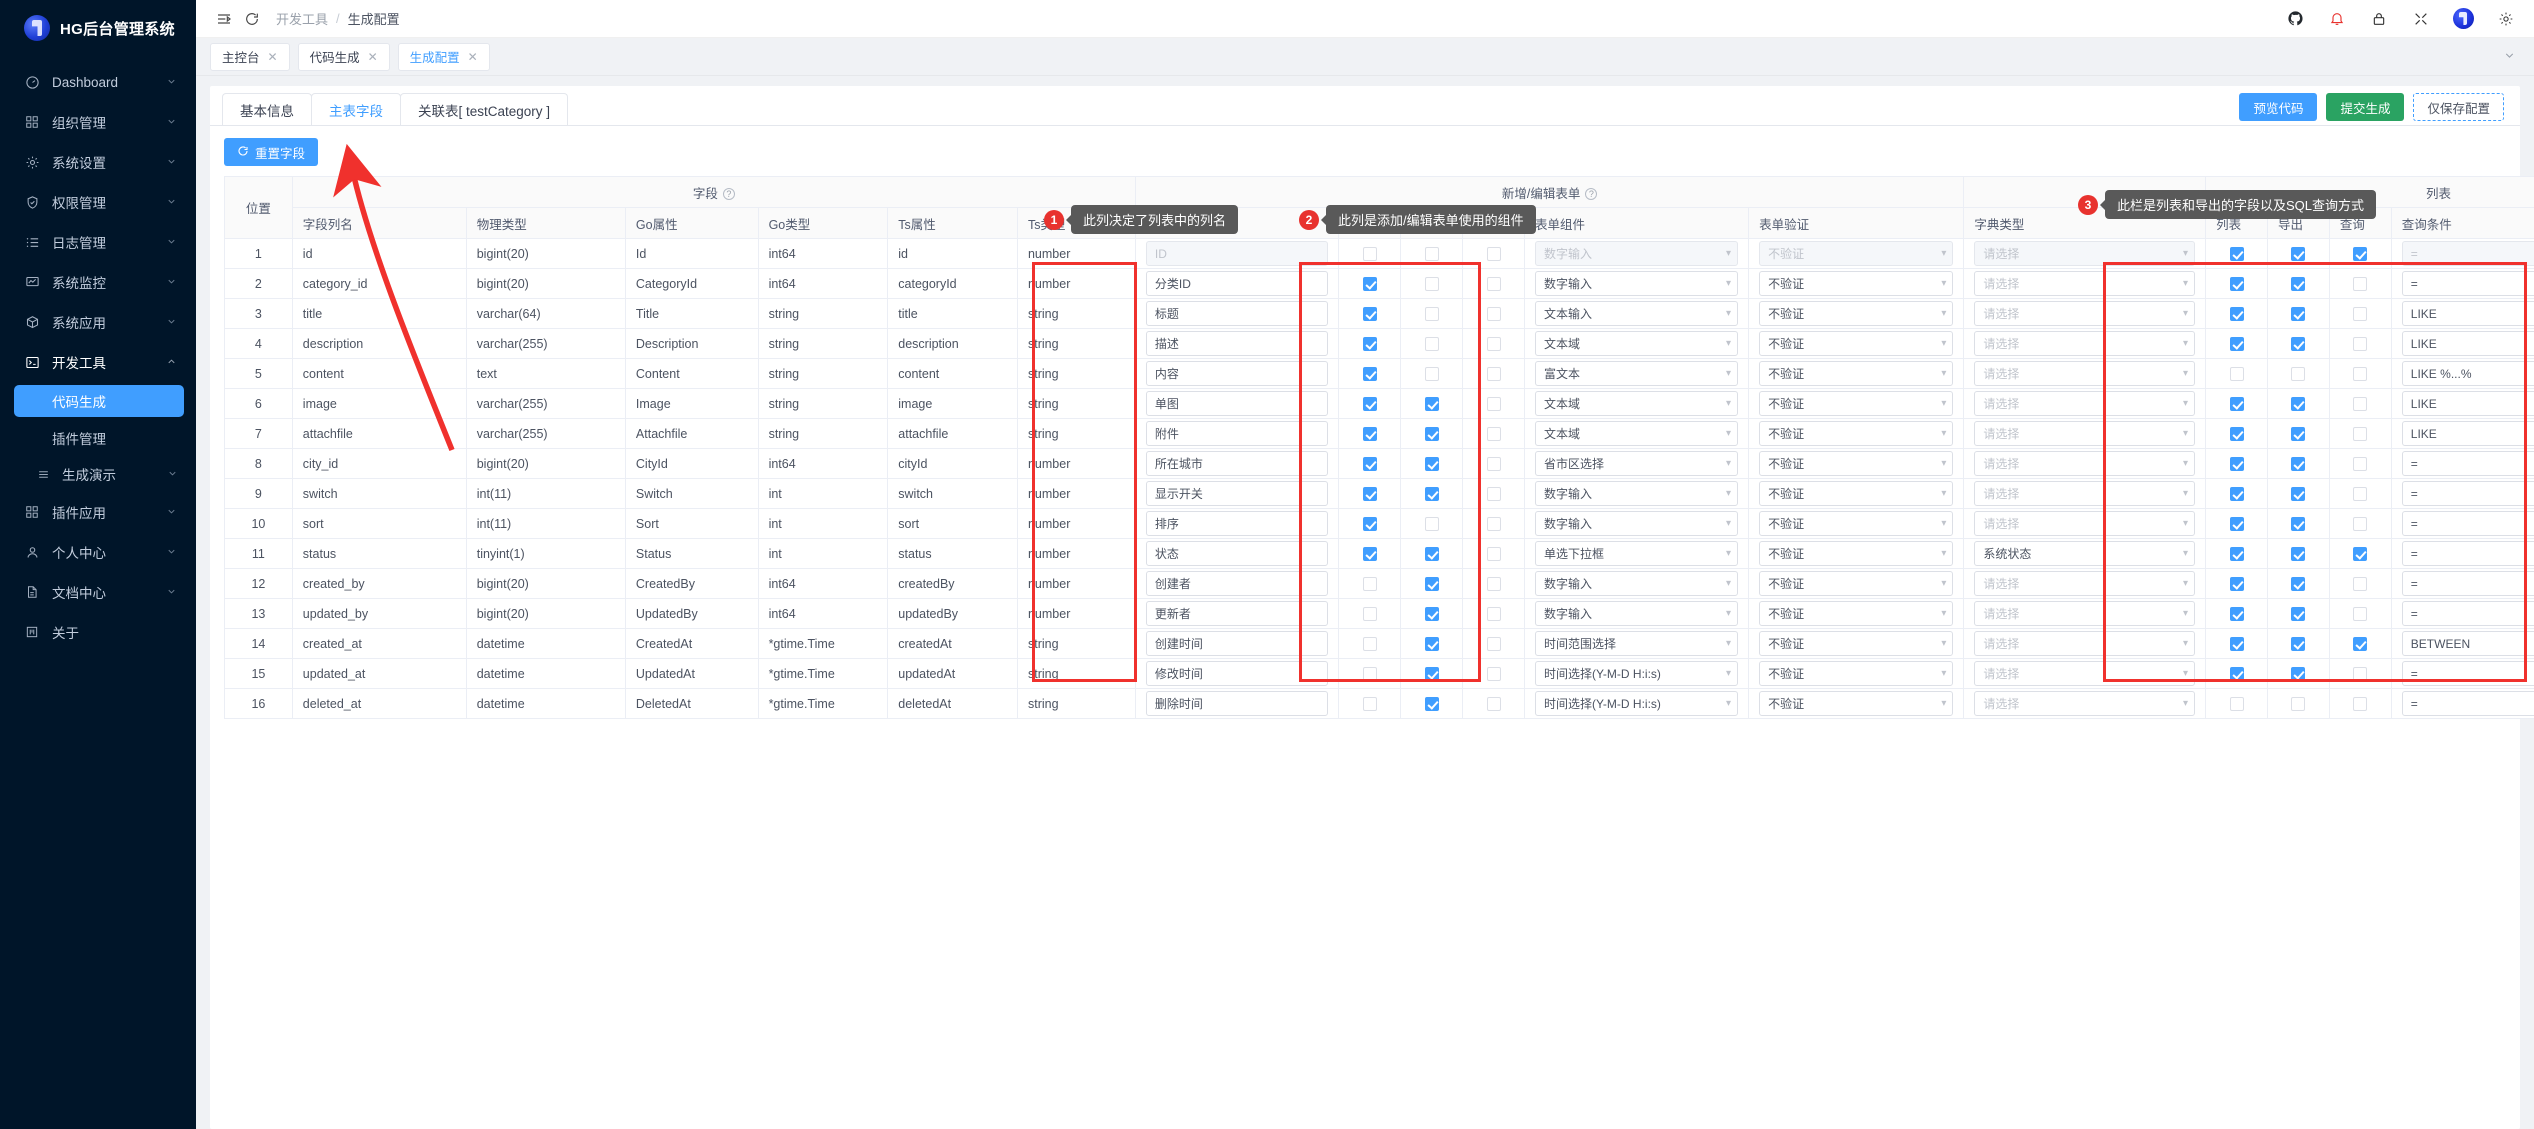 The width and height of the screenshot is (2534, 1129). Describe the element at coordinates (1237, 613) in the screenshot. I see `field-desc-input: 更新者` at that location.